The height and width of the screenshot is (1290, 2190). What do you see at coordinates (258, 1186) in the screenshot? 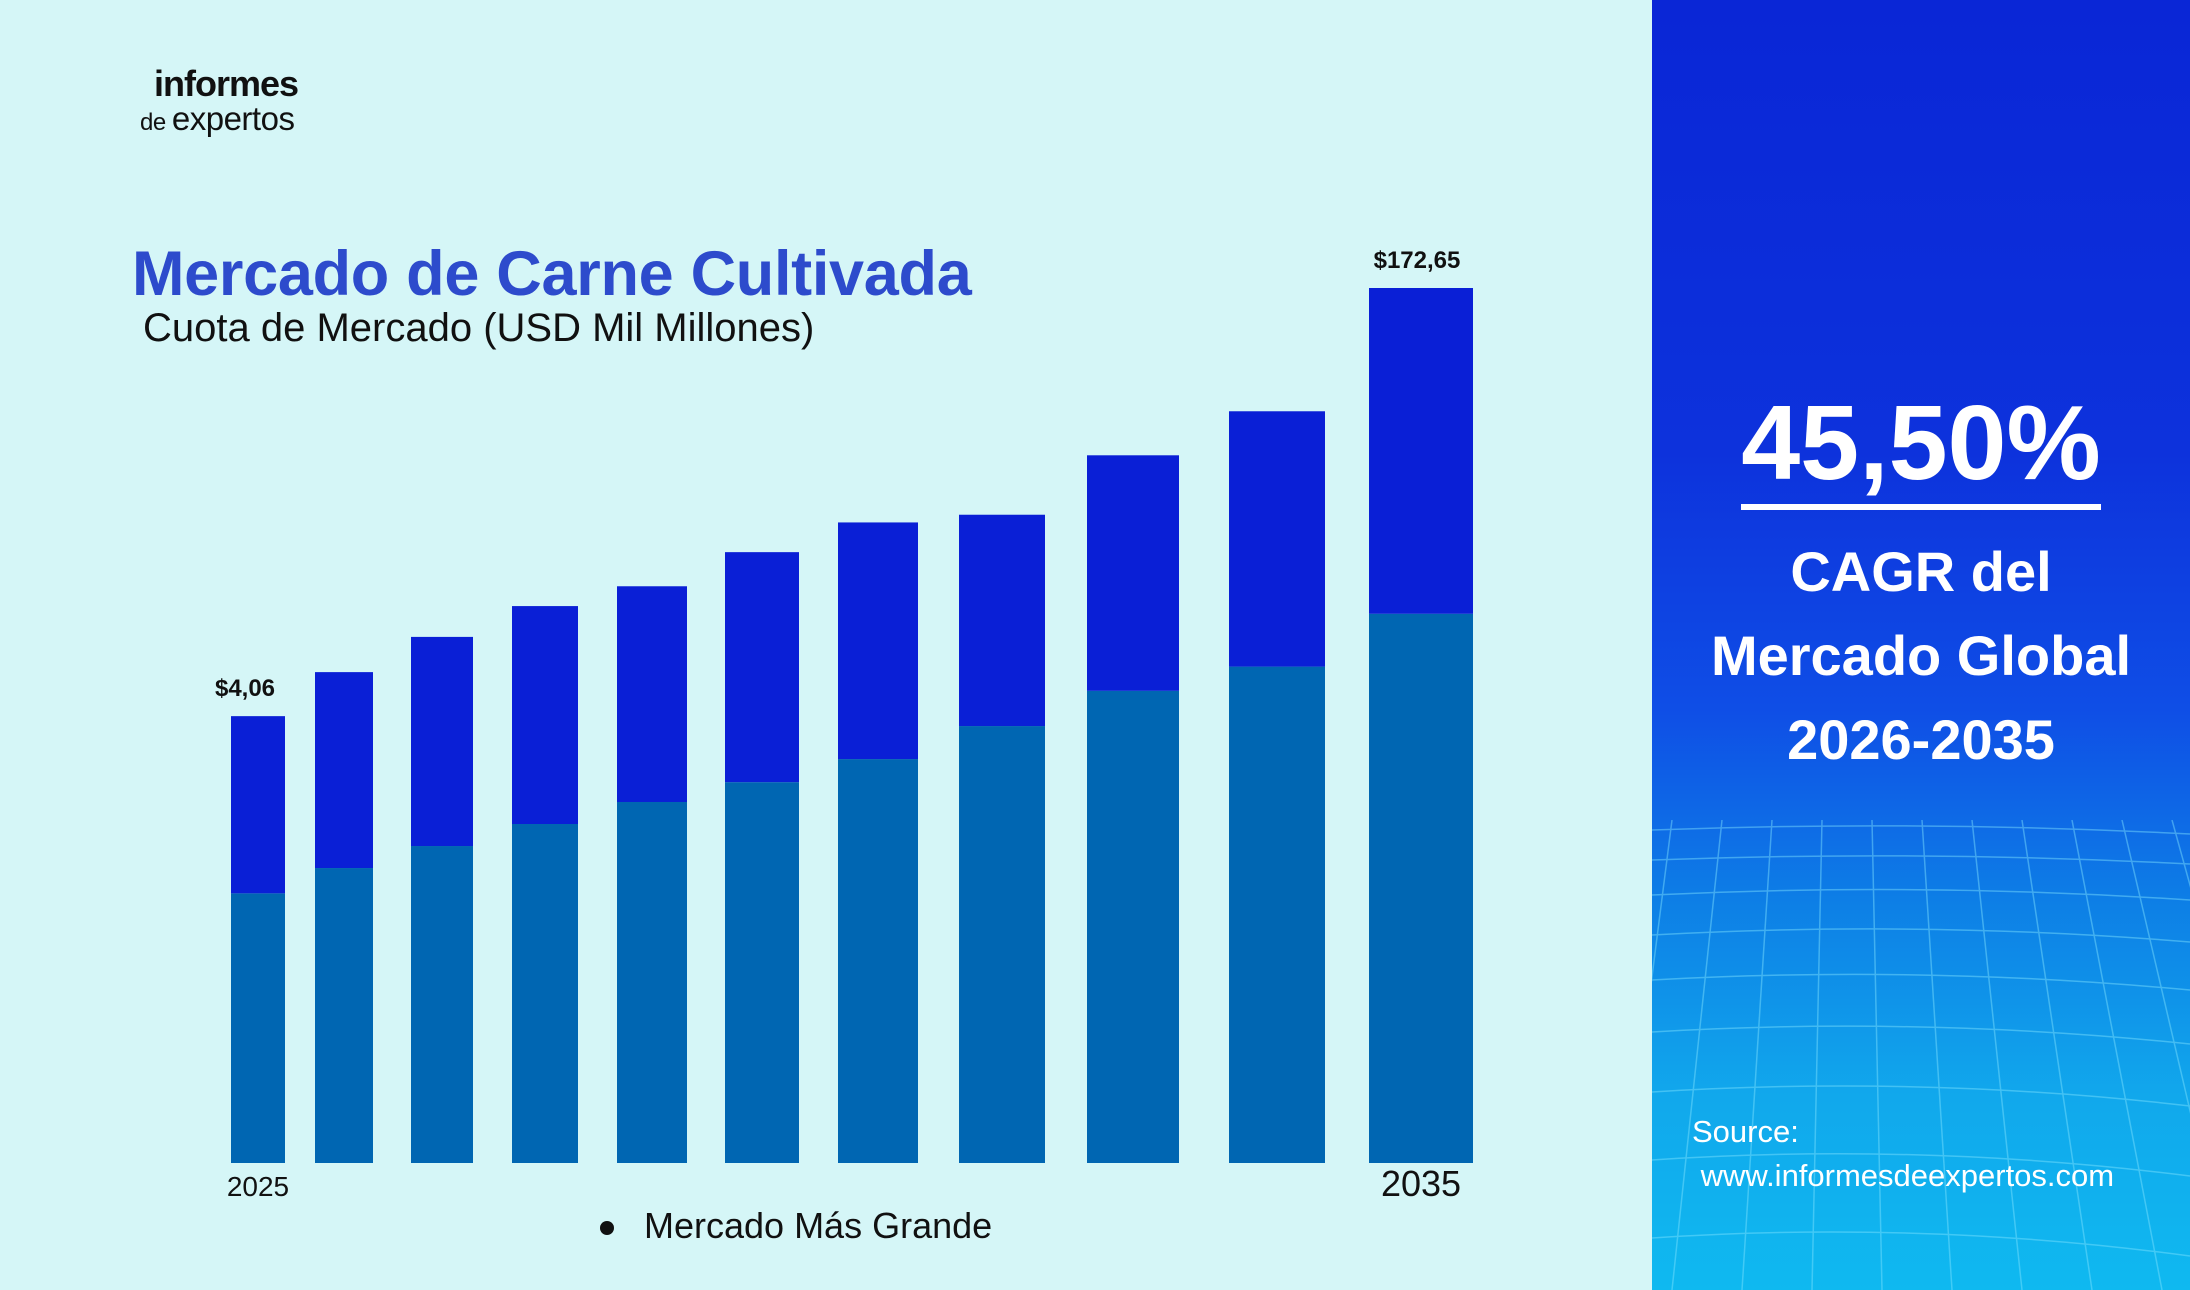
I see `x-tick-label-2025: 2025` at bounding box center [258, 1186].